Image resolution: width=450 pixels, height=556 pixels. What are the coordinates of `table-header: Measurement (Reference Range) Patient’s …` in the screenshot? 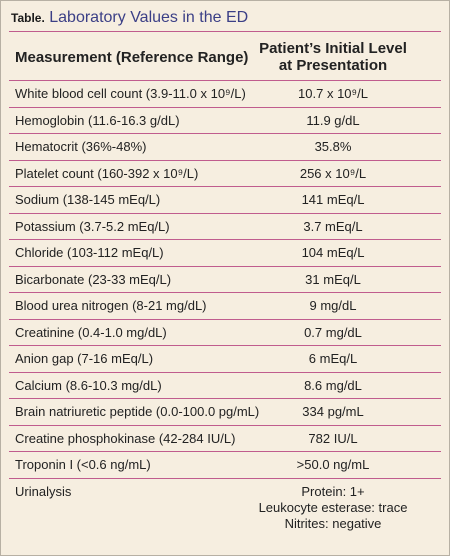 It's located at (225, 58).